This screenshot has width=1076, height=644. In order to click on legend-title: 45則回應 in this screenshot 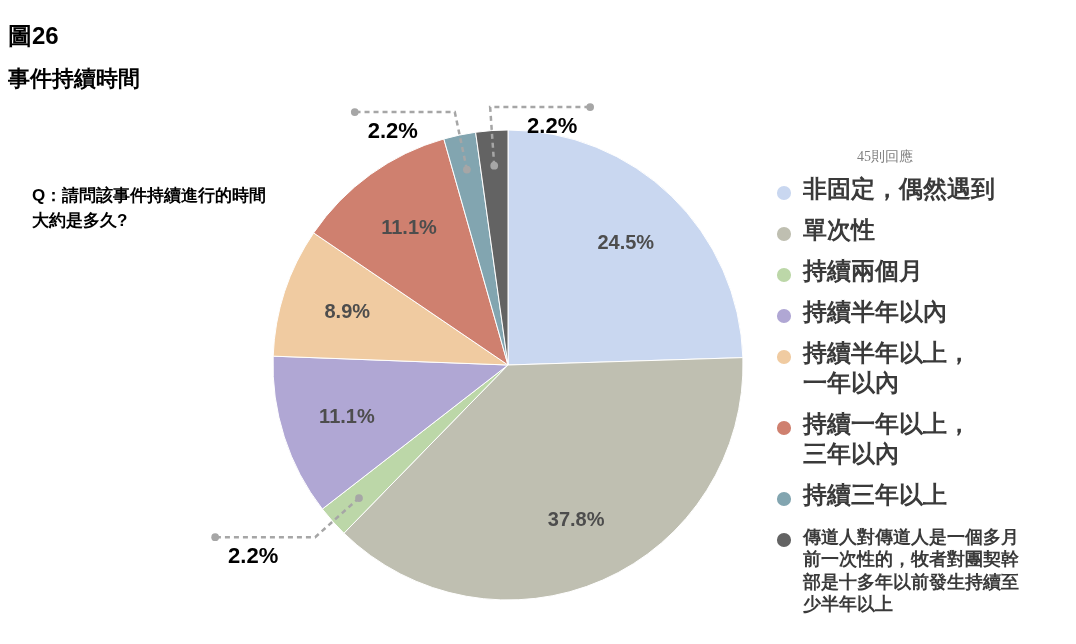, I will do `click(885, 156)`.